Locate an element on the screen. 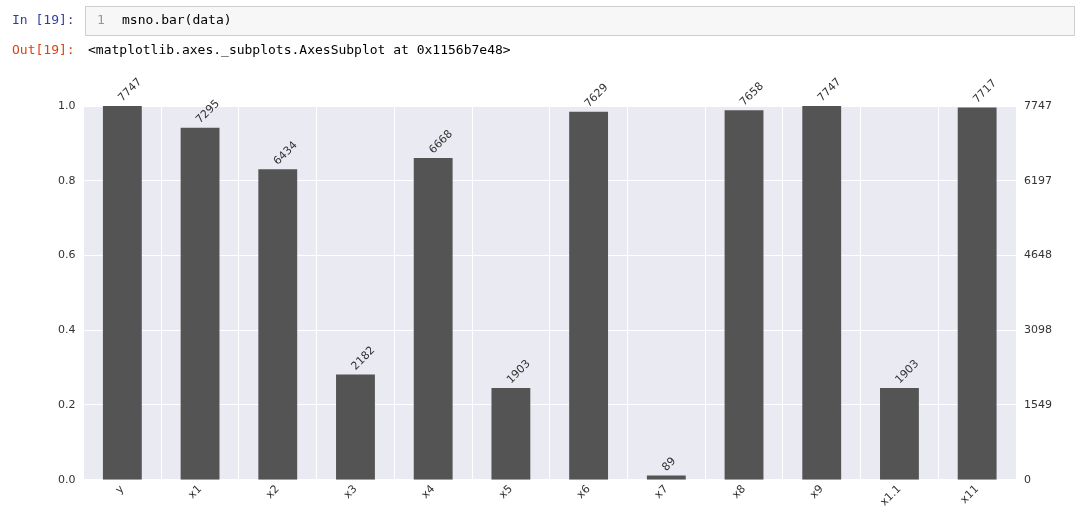 This screenshot has height=512, width=1080. x-tick-label: x3 is located at coordinates (350, 492).